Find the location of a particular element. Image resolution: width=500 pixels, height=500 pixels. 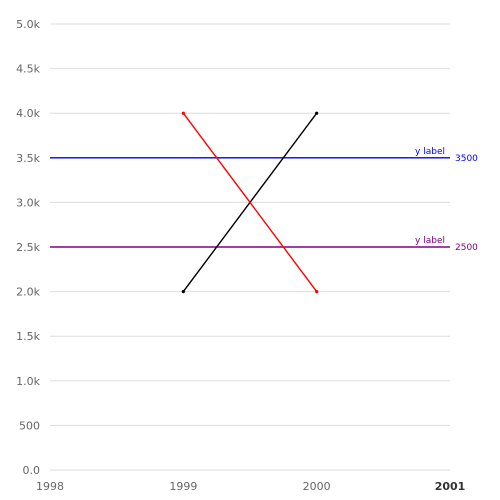

series-line is located at coordinates (250, 202).